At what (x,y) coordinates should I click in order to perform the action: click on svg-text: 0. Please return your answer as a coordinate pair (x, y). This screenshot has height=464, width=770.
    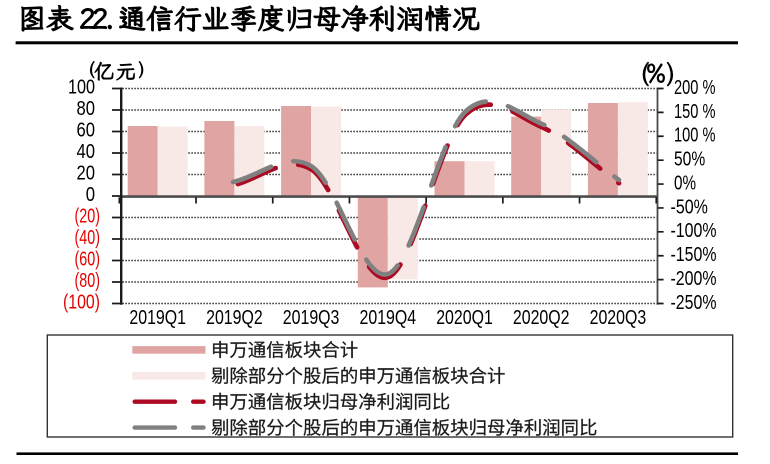
    Looking at the image, I should click on (90, 195).